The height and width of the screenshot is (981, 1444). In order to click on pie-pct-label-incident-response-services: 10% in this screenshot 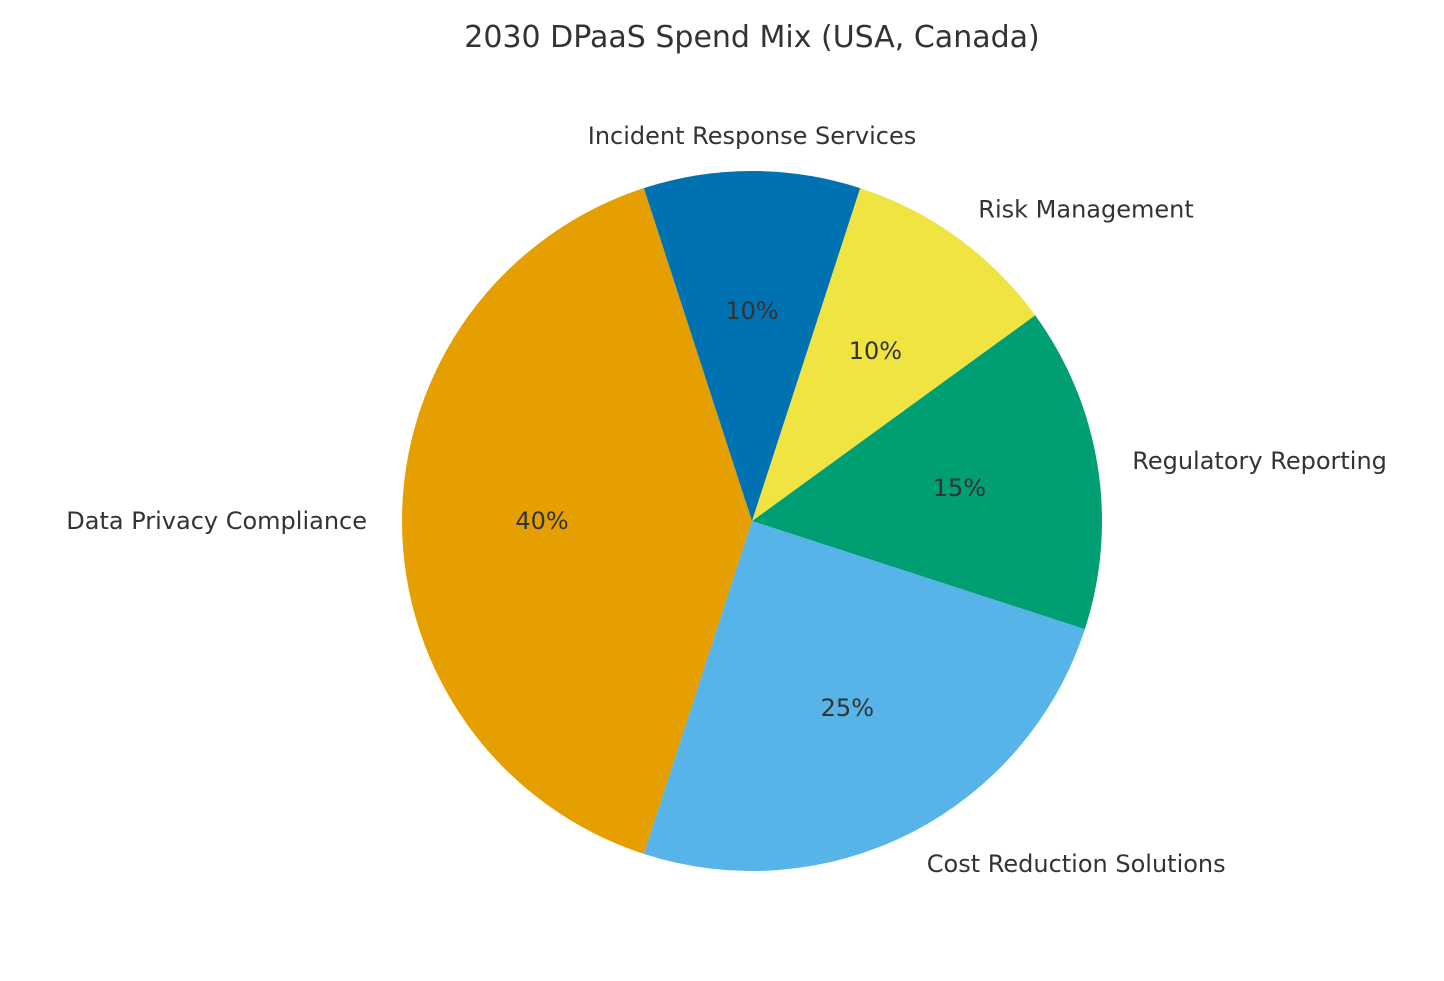, I will do `click(751, 311)`.